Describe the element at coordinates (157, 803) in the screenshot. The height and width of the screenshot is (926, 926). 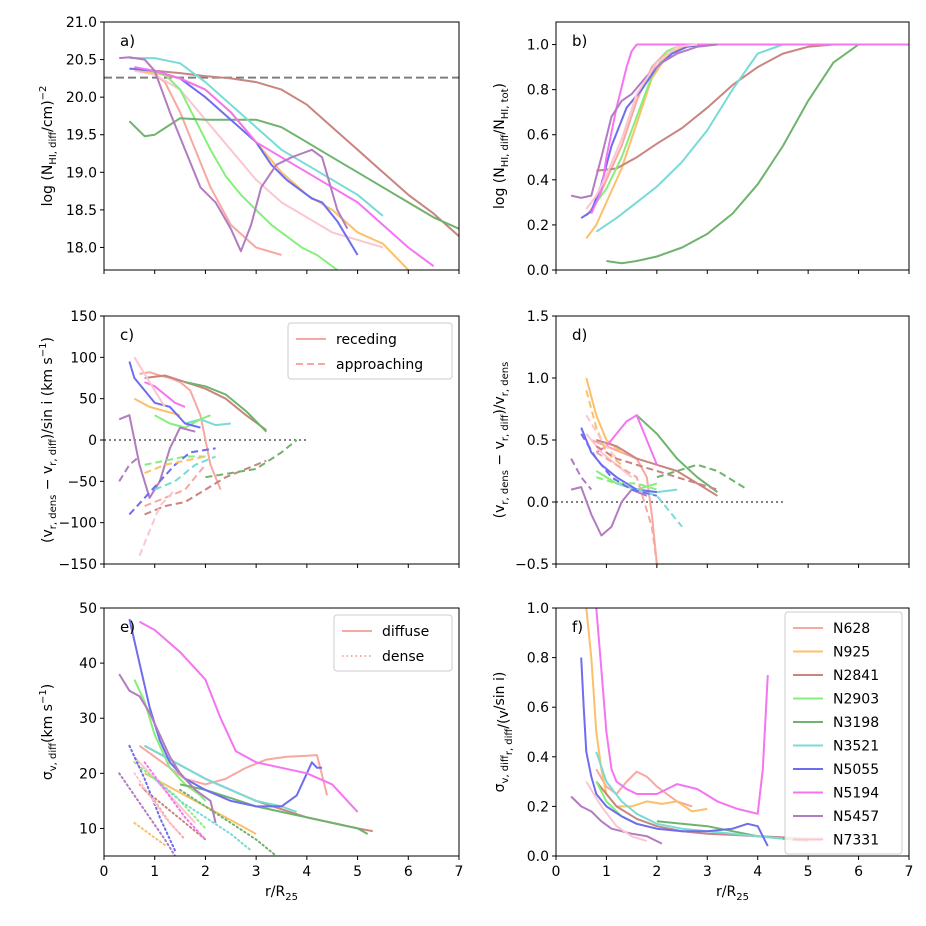
I see `panel-e-series-n7331-dotted-line` at that location.